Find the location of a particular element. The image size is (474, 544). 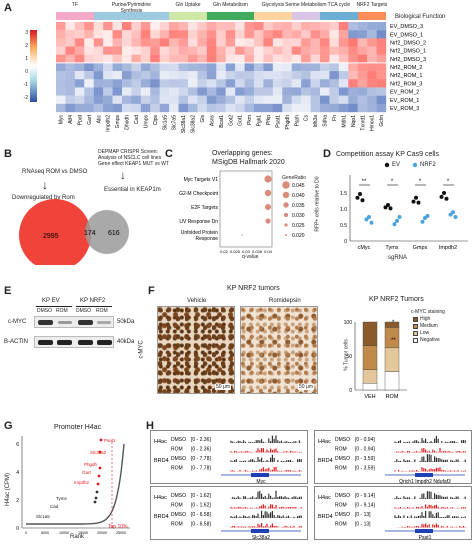

scale-bar-label: 50 μm is located at coordinates (223, 387).